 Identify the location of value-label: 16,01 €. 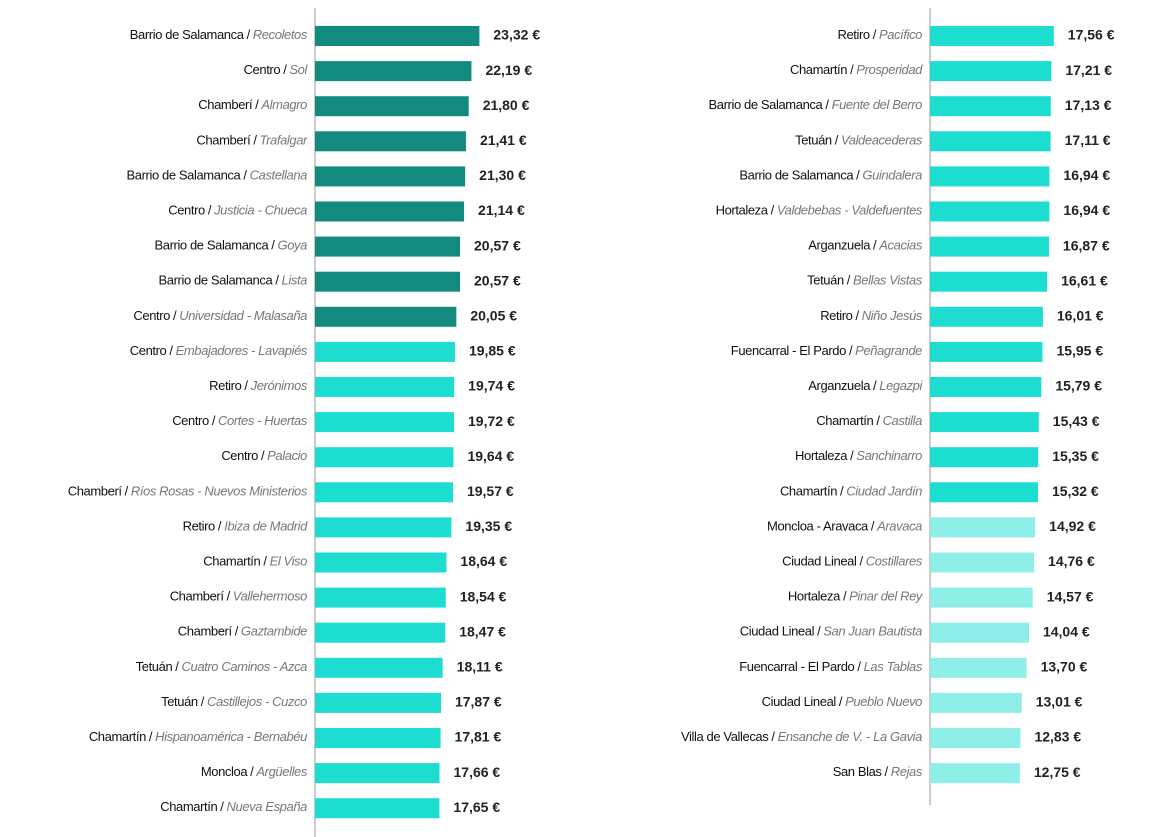
(1080, 316).